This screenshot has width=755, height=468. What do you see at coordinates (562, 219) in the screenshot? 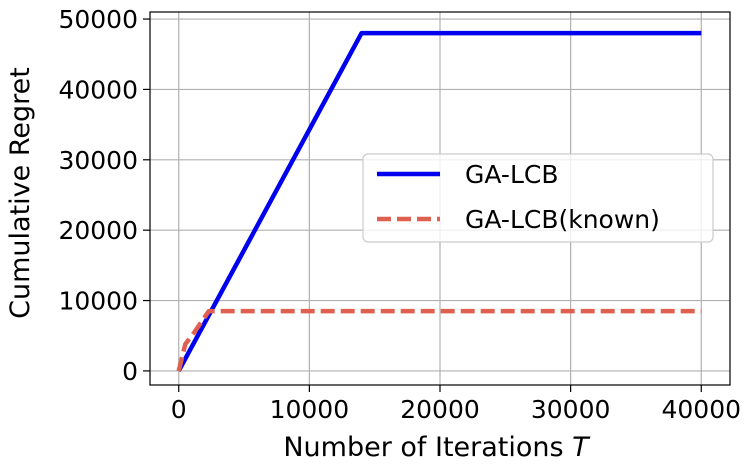
I see `legend-label-ga-lcb-known: GA-LCB(known)` at bounding box center [562, 219].